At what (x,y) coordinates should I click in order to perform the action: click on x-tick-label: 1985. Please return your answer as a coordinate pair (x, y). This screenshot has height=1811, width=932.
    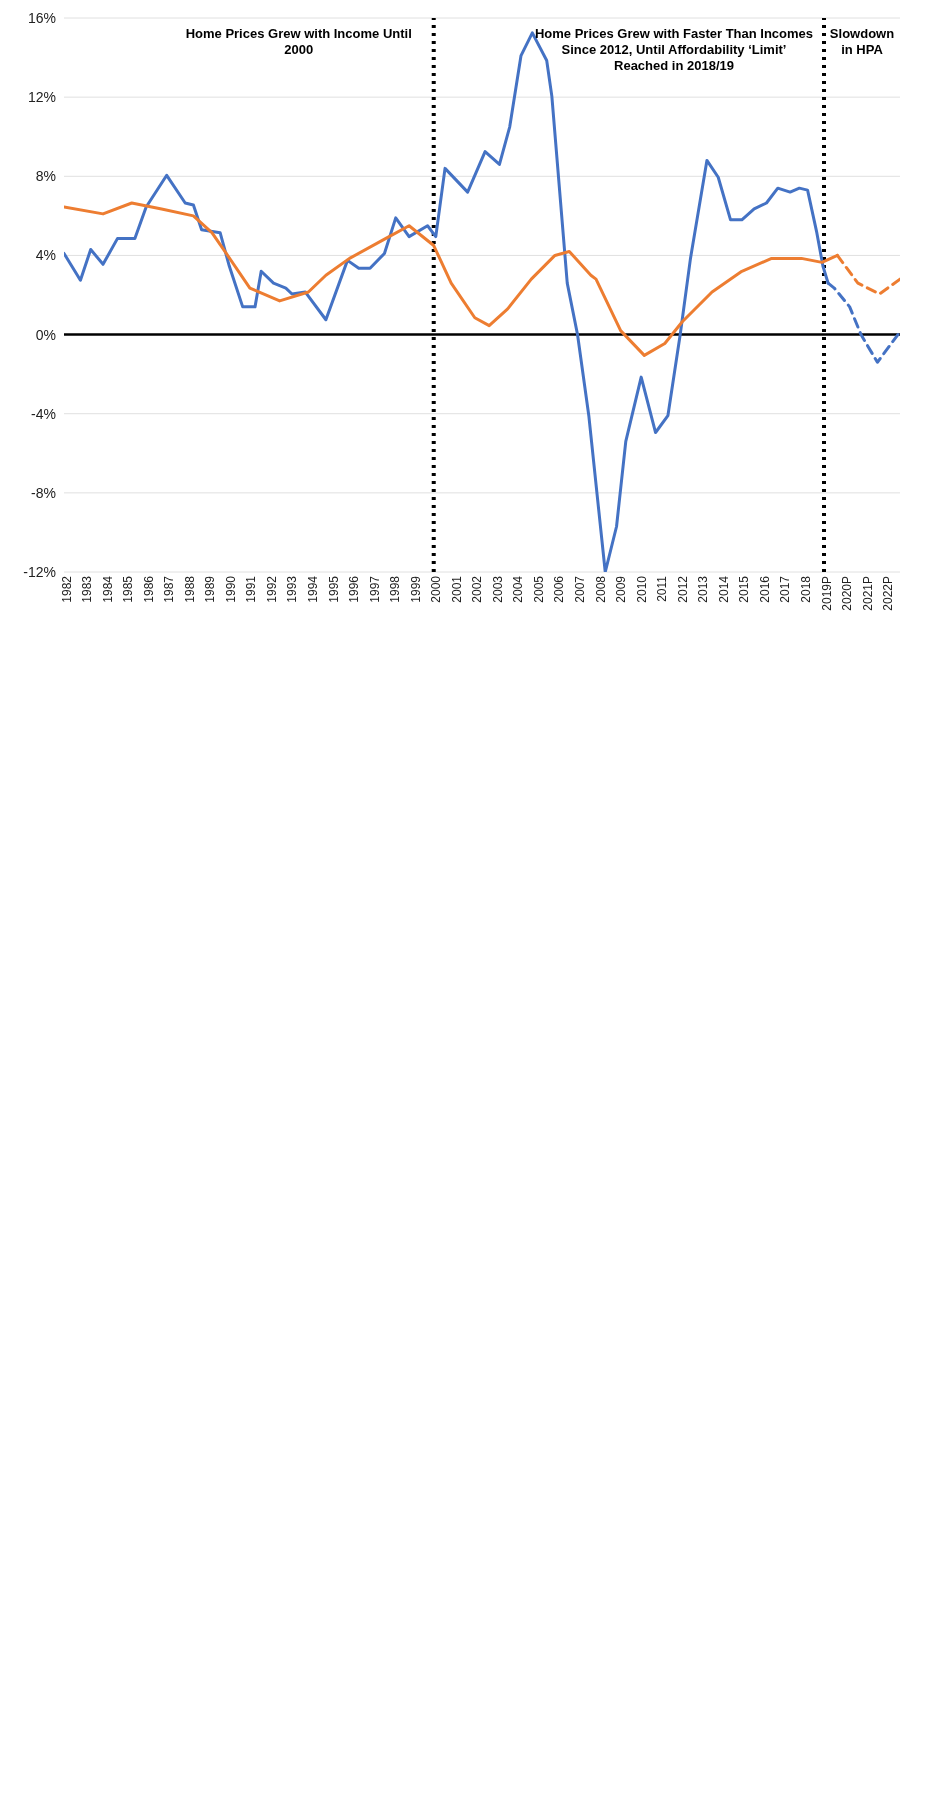
    Looking at the image, I should click on (128, 589).